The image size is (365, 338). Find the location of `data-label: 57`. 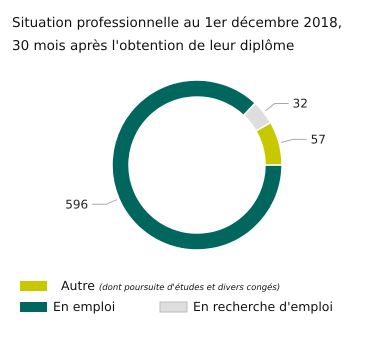

data-label: 57 is located at coordinates (318, 139).